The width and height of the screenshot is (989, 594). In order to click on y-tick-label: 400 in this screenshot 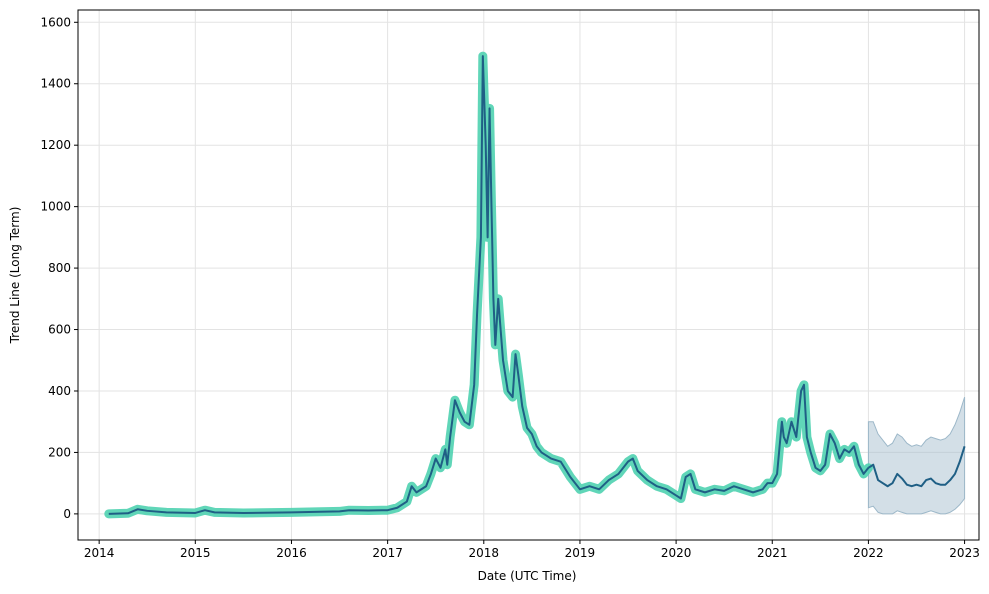, I will do `click(59, 391)`.